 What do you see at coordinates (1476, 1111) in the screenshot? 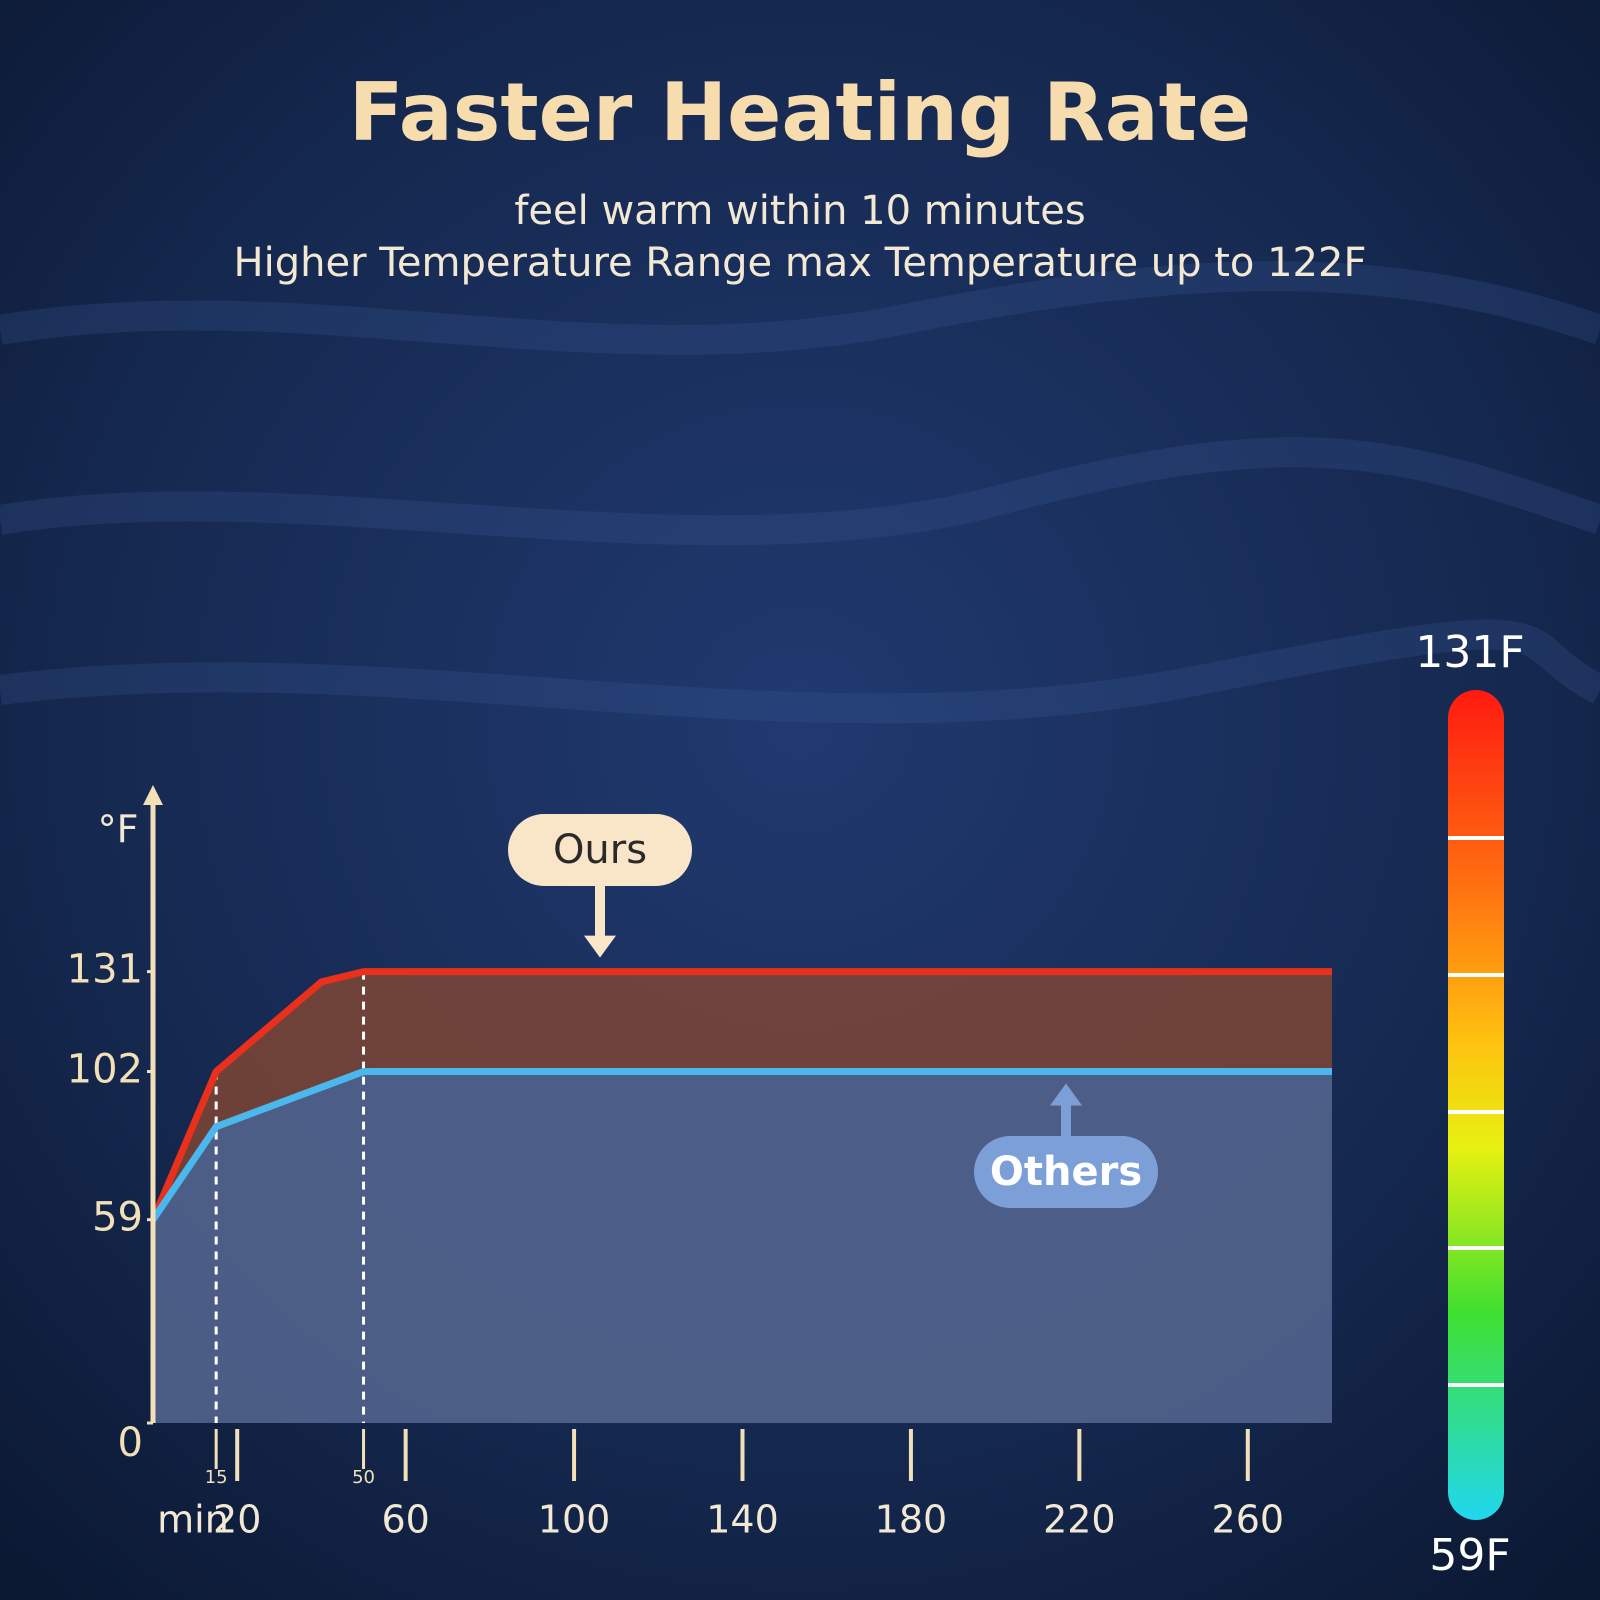
I see `color-bar-dividers` at bounding box center [1476, 1111].